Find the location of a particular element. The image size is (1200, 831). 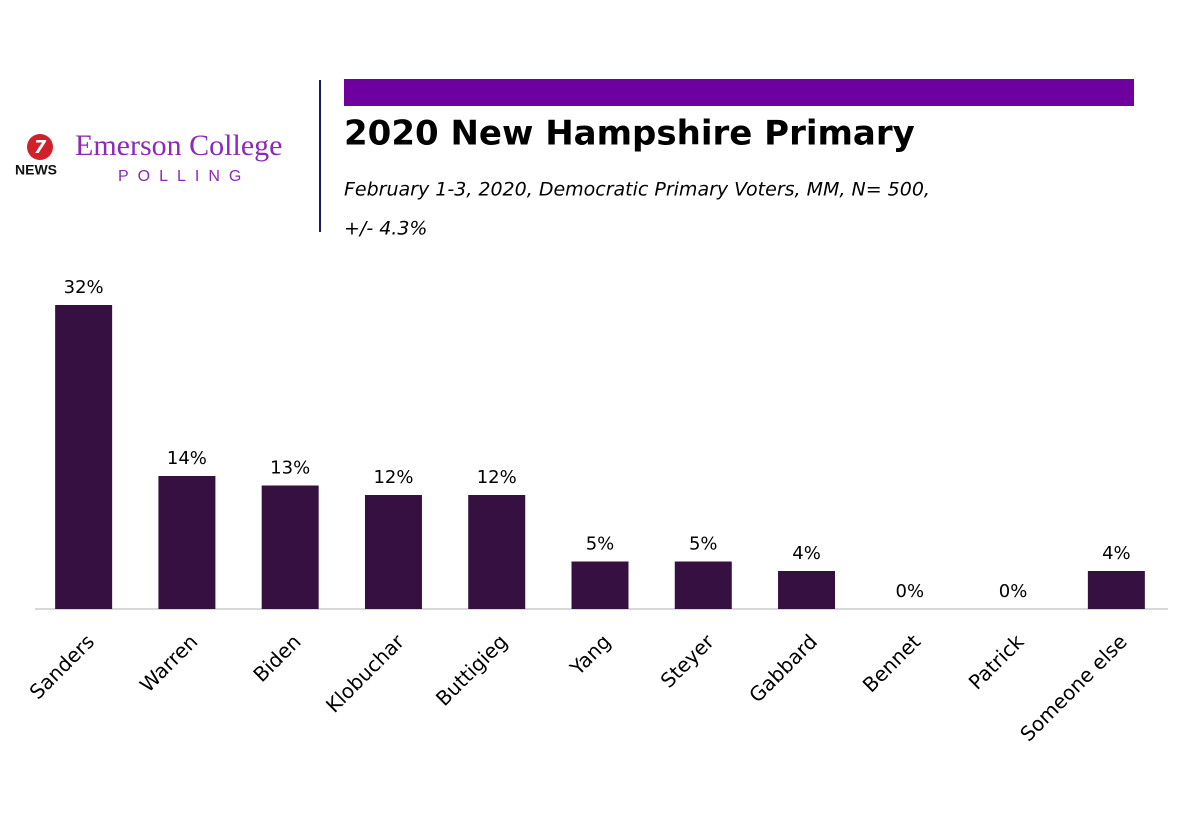

x-tick-label: Patrick is located at coordinates (996, 661).